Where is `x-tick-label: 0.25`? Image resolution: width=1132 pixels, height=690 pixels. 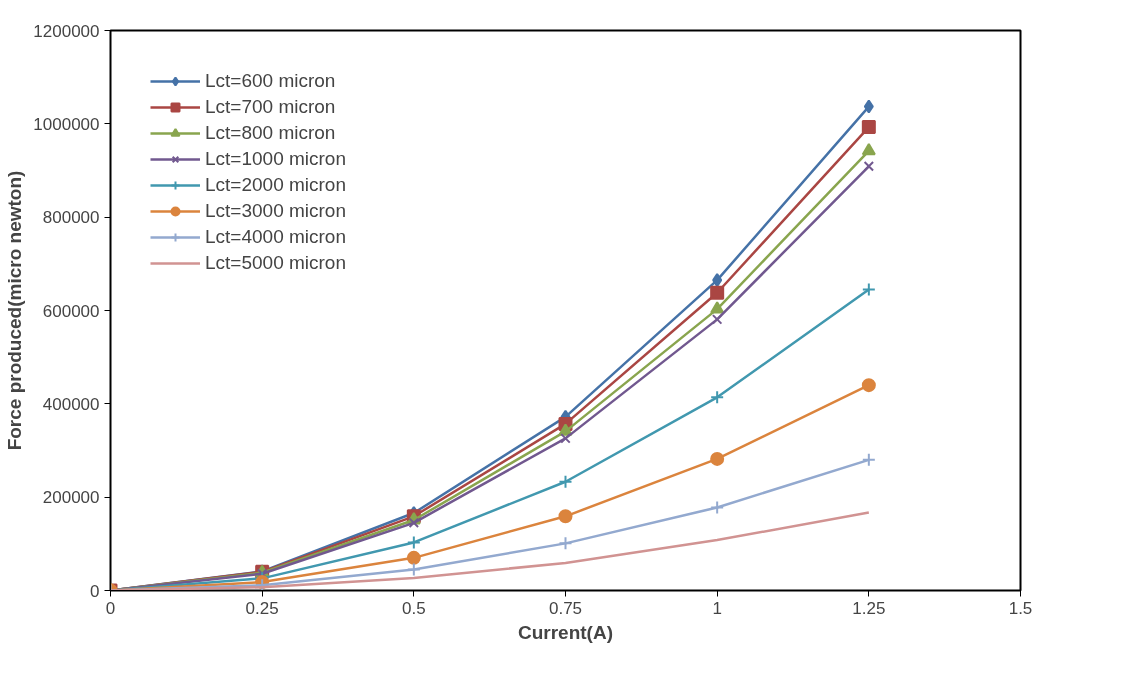 x-tick-label: 0.25 is located at coordinates (262, 608).